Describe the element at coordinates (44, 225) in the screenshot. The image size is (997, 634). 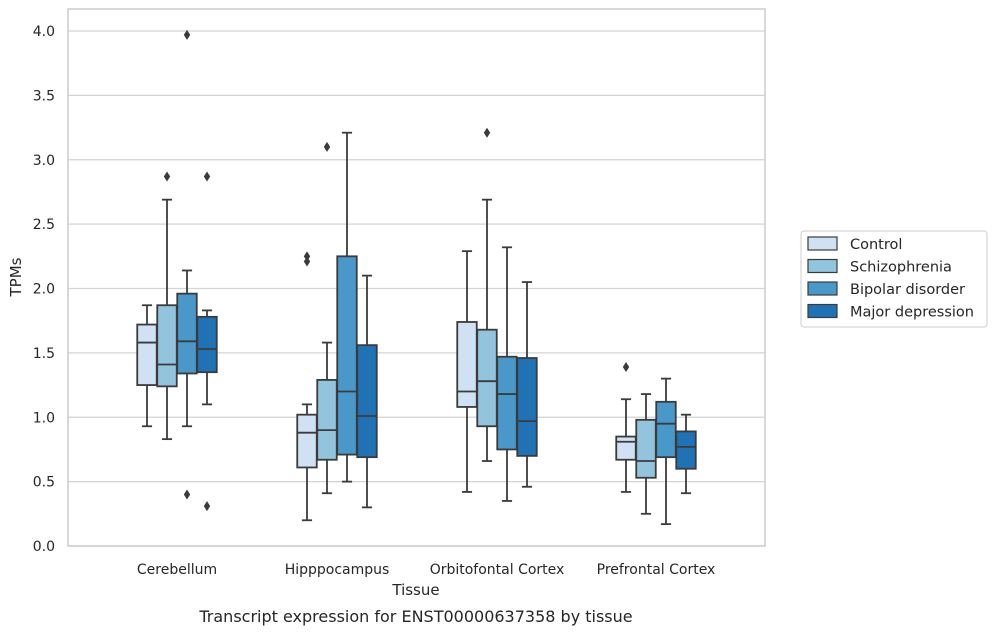
I see `y-tick-label: 2.5` at that location.